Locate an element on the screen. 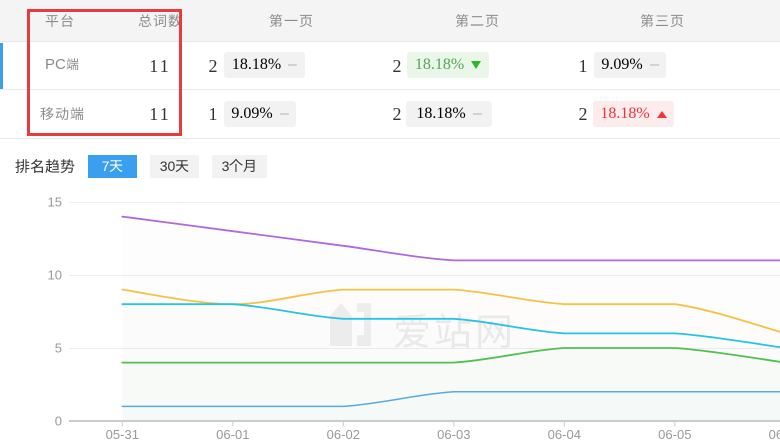 The image size is (780, 448). svg-text: 06-04 is located at coordinates (564, 434).